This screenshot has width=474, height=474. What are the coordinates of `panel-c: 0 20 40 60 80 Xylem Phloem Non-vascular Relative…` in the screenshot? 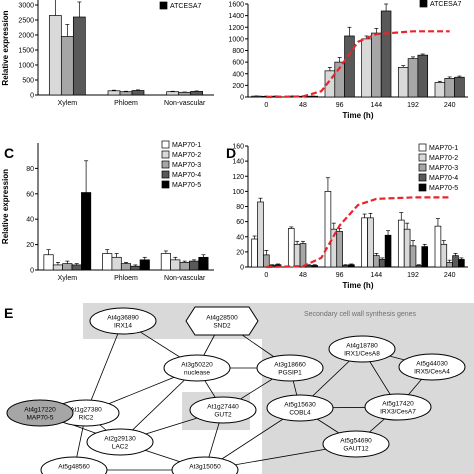 It's located at (107, 211).